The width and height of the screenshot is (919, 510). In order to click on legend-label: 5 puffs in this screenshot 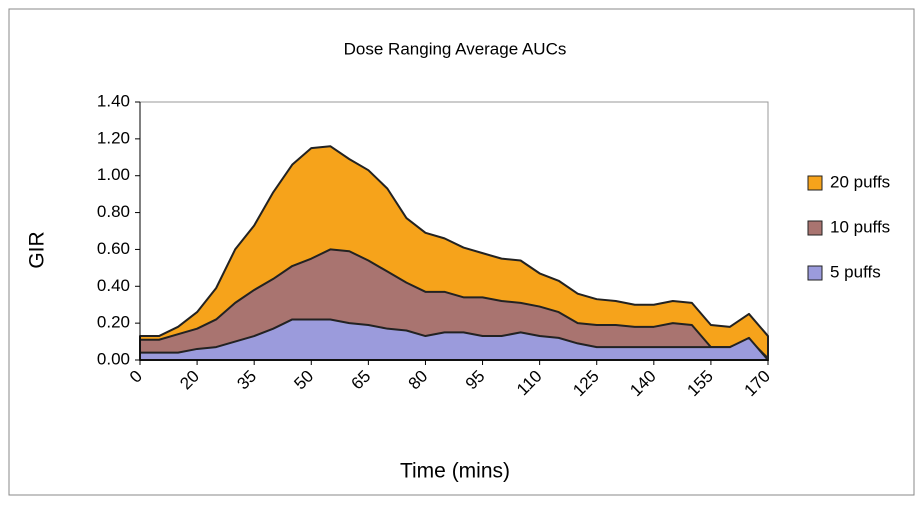, I will do `click(855, 271)`.